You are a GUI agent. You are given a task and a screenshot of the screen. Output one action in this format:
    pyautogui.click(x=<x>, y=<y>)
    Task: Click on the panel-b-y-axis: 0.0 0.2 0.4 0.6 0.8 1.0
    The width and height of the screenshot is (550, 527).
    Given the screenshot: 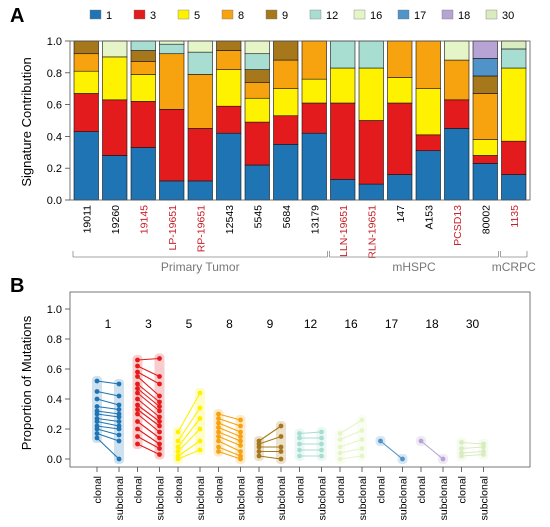 What is the action you would take?
    pyautogui.click(x=58, y=385)
    